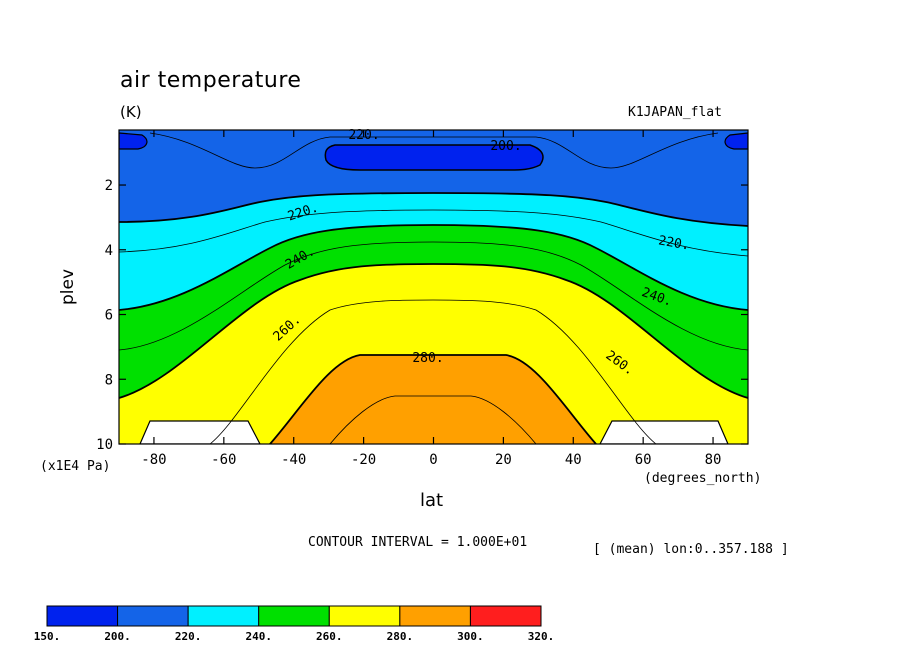  I want to click on colorbar-label: 300., so click(470, 636).